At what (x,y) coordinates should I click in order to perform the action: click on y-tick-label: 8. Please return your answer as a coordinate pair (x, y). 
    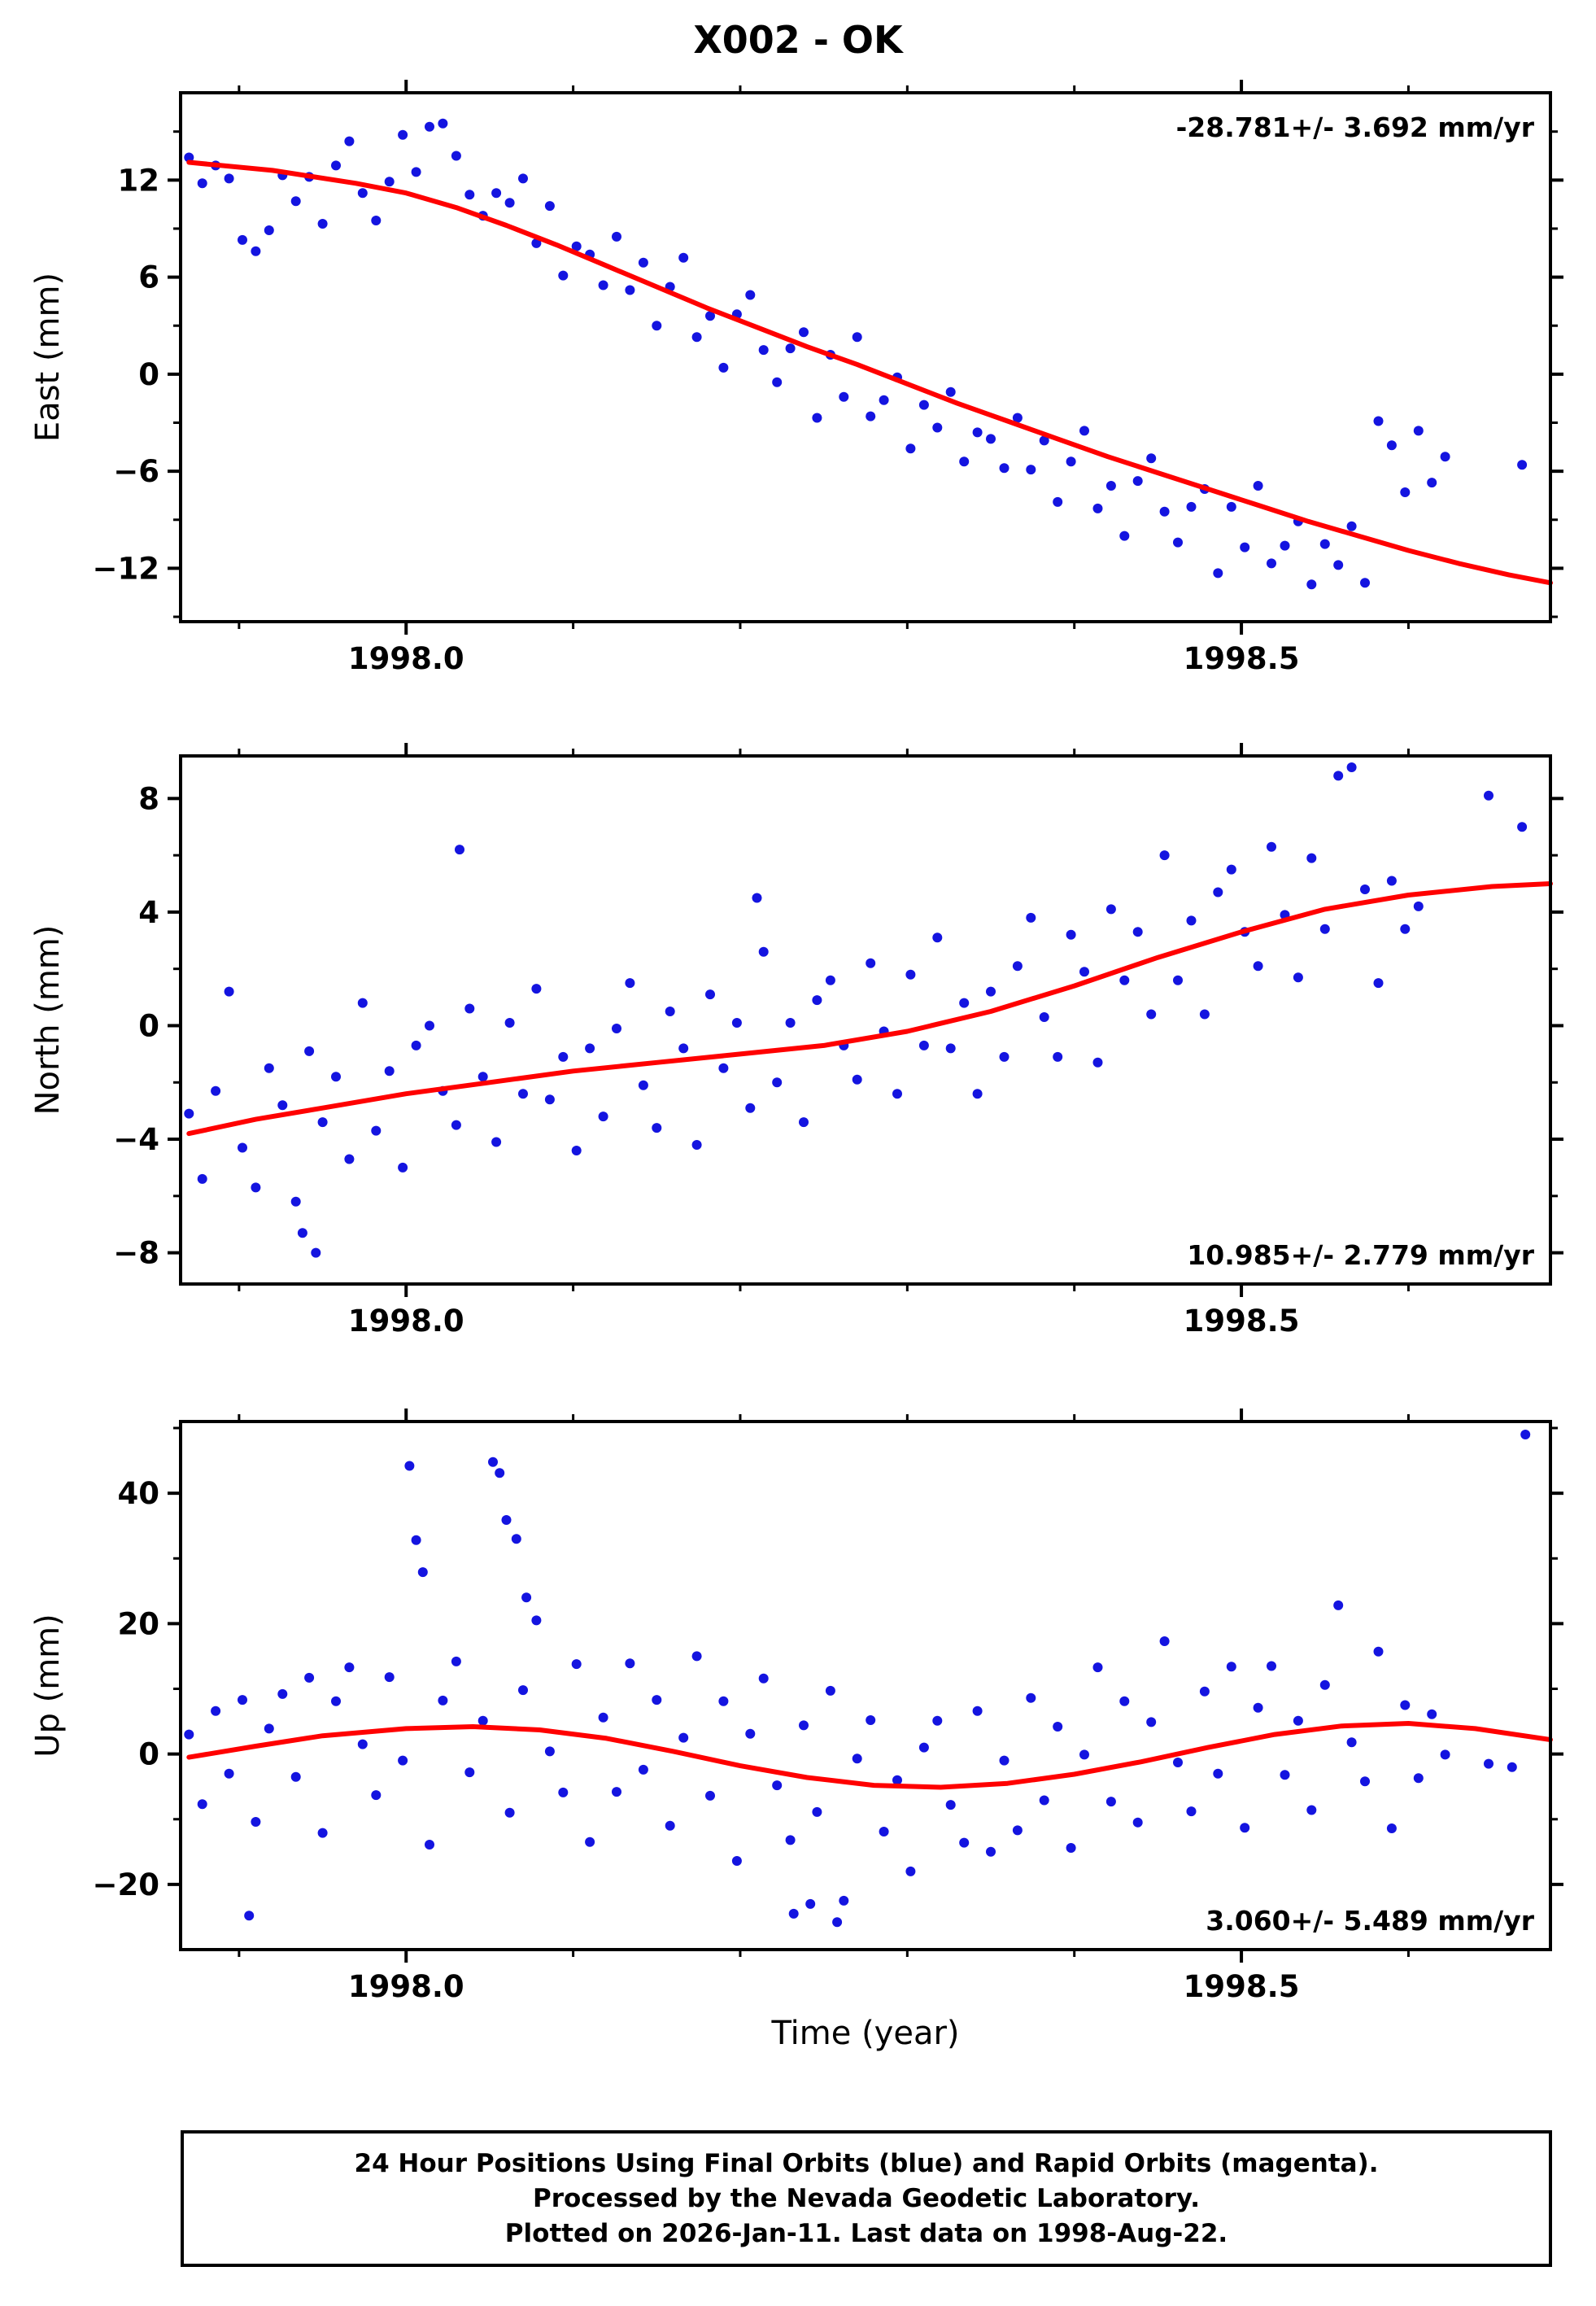
    Looking at the image, I should click on (148, 798).